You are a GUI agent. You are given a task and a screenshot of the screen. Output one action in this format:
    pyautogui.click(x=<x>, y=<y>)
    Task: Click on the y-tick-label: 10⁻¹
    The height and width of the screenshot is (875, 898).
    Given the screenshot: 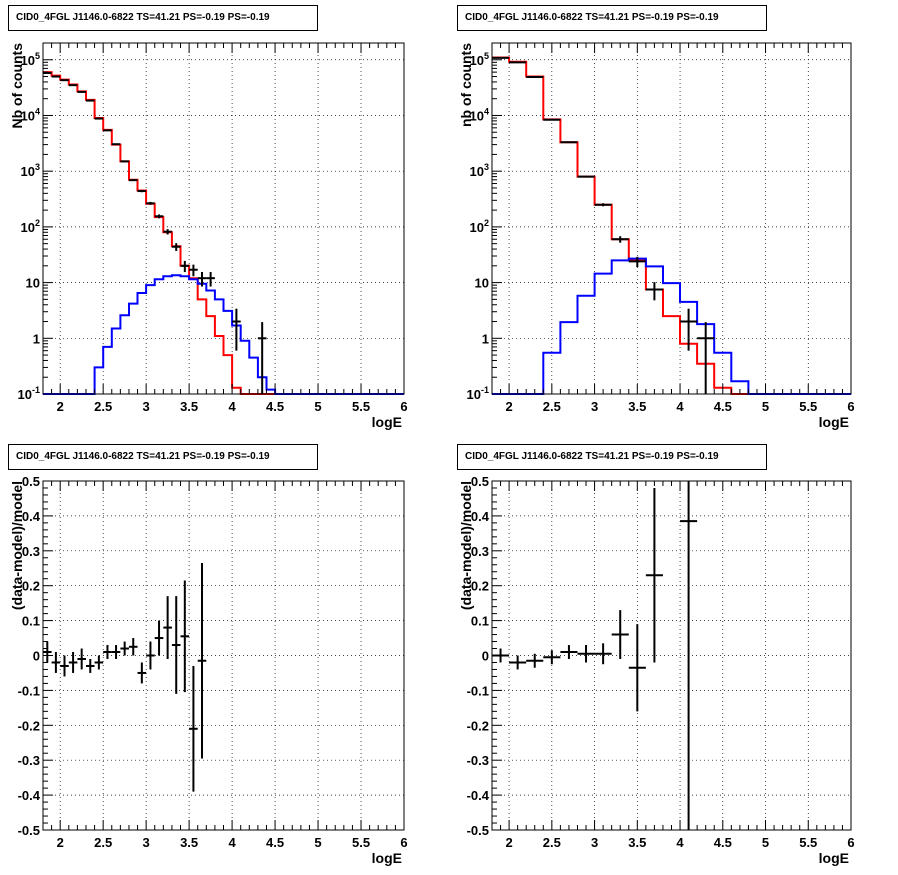 What is the action you would take?
    pyautogui.click(x=478, y=393)
    